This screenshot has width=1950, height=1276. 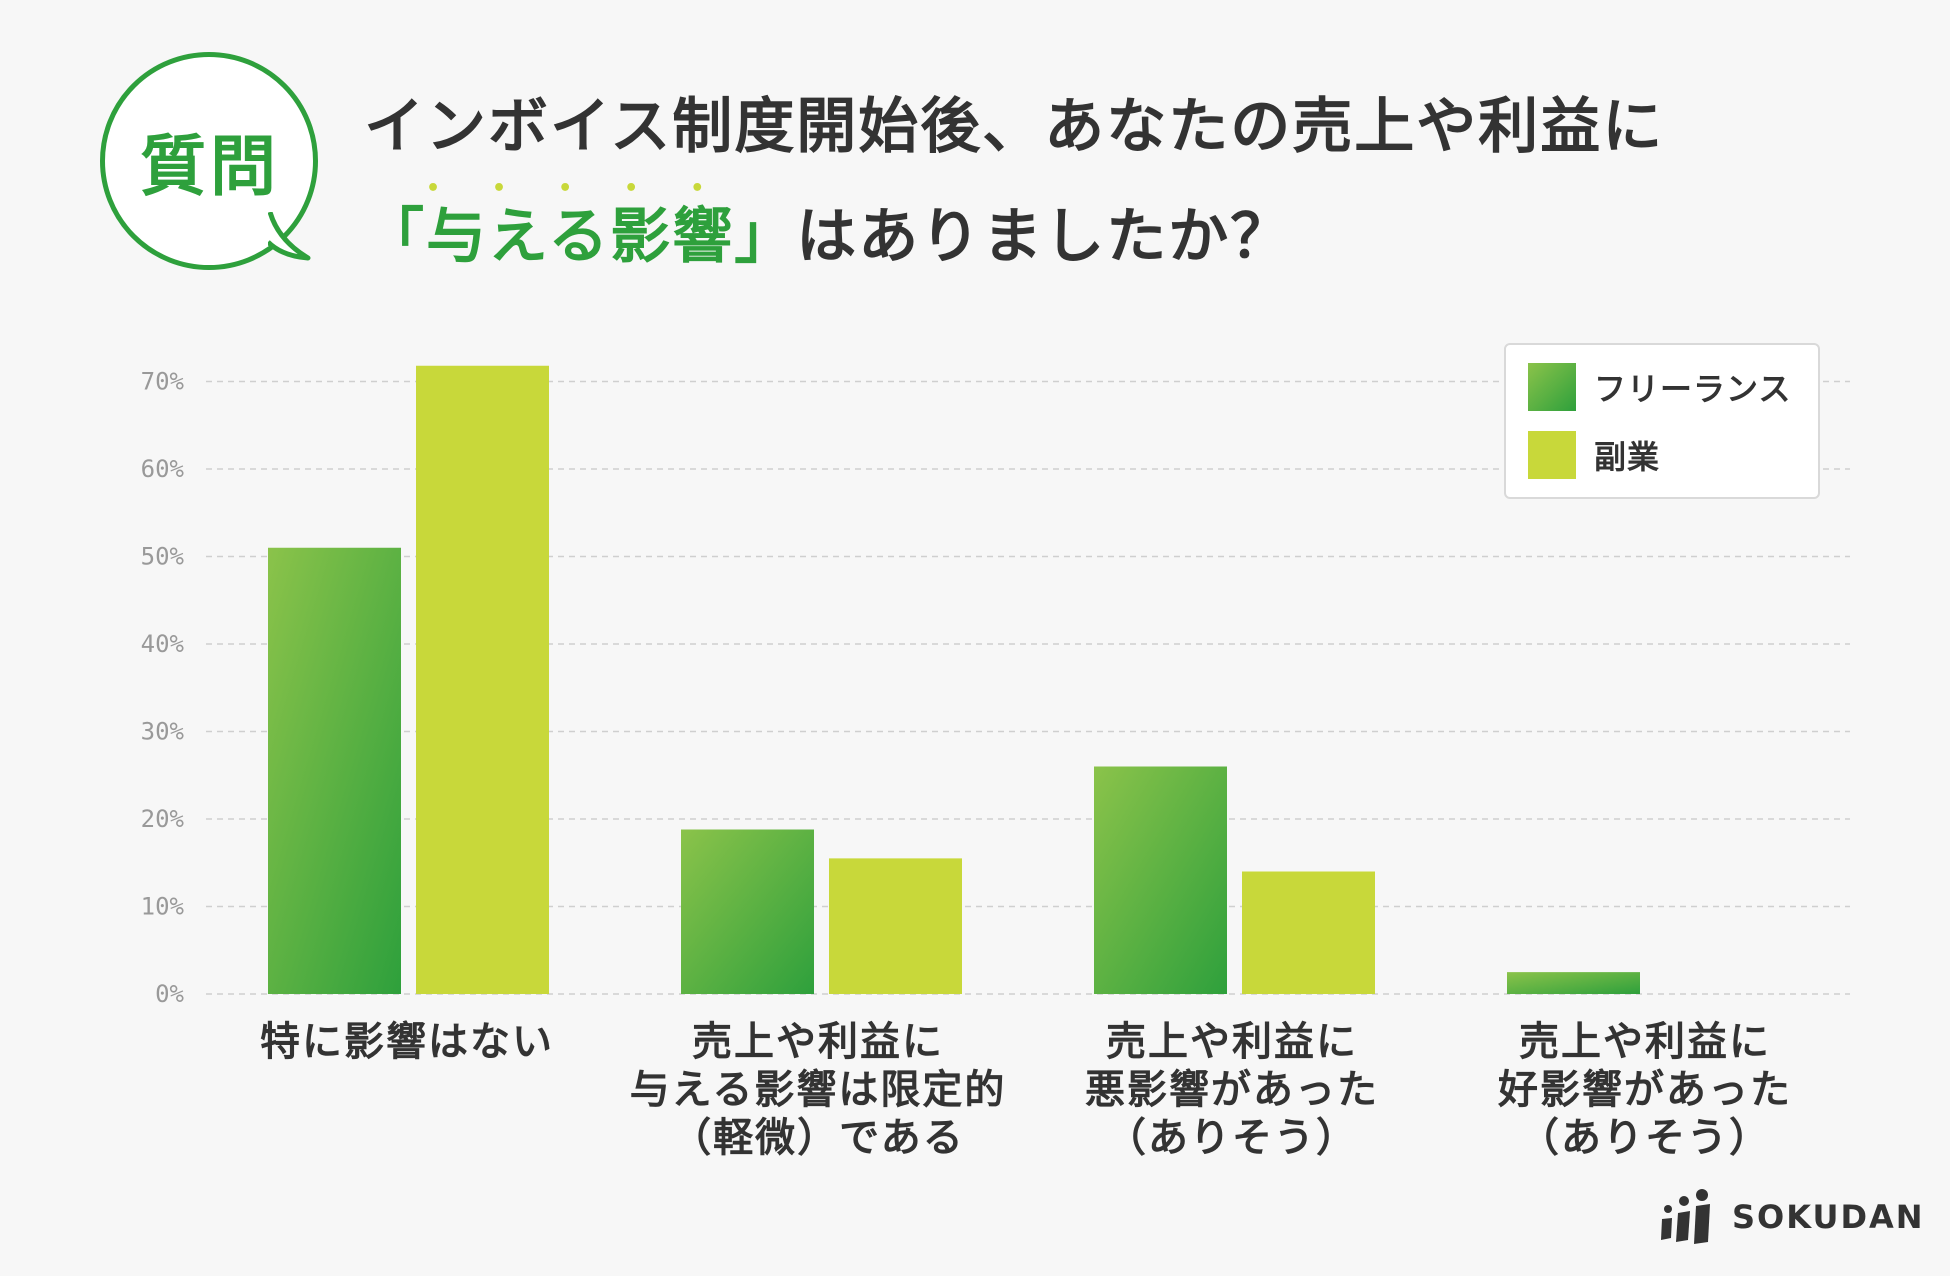 What do you see at coordinates (163, 688) in the screenshot?
I see `y-tick-labels: 0% 10% 20% 30% 40% 50% 60% 70%` at bounding box center [163, 688].